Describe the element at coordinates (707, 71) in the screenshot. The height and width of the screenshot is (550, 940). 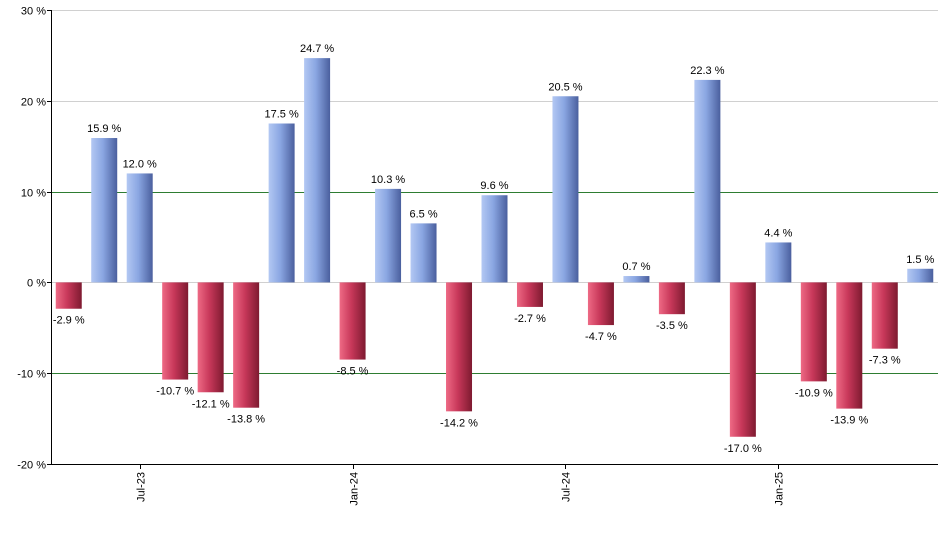
I see `bar-value-label-18: 22.3 %` at that location.